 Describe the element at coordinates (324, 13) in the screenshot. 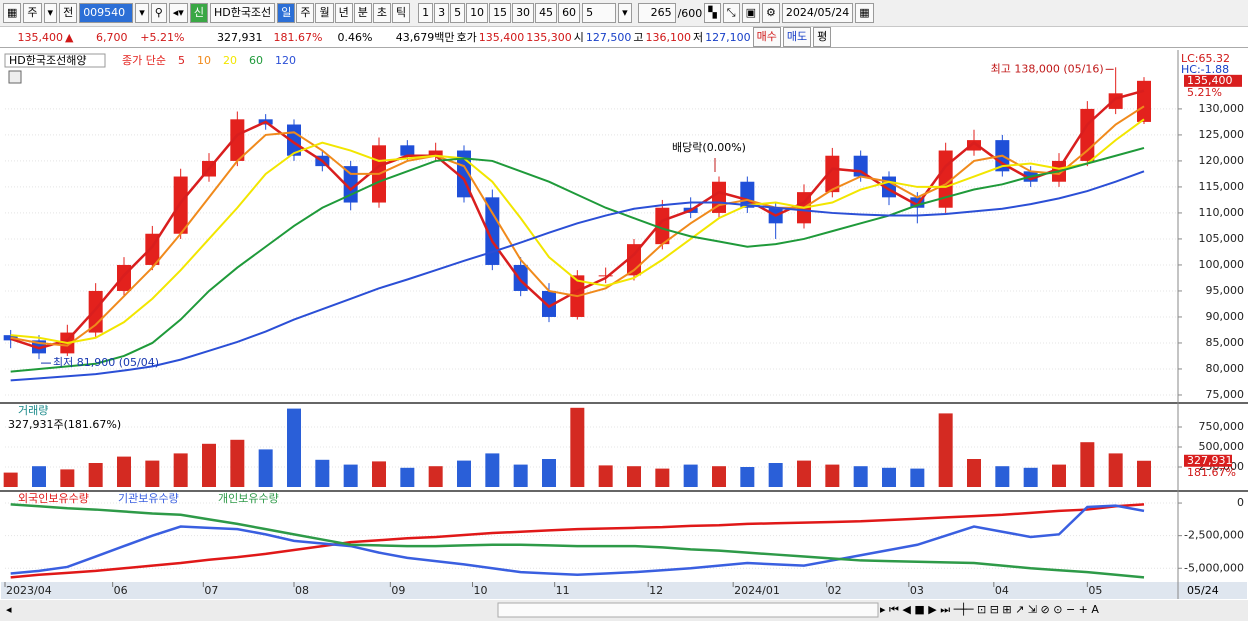

I see `period-button: 월` at that location.